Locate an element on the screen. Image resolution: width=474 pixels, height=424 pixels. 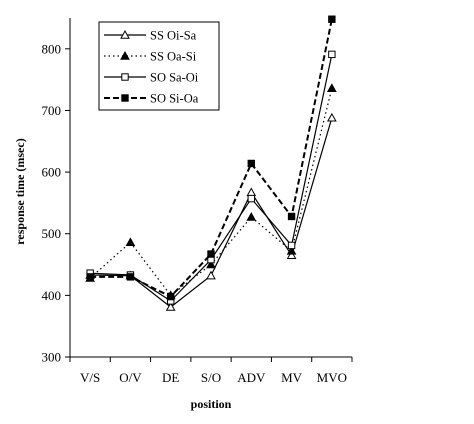
x-tick-label: ADV is located at coordinates (251, 377).